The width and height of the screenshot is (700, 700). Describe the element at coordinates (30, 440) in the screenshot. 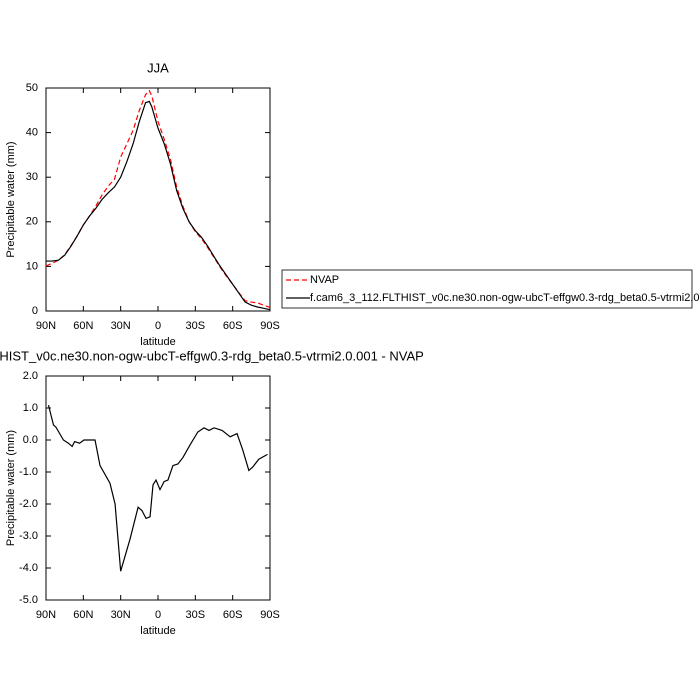

I see `y-tick-label: 0.0` at that location.